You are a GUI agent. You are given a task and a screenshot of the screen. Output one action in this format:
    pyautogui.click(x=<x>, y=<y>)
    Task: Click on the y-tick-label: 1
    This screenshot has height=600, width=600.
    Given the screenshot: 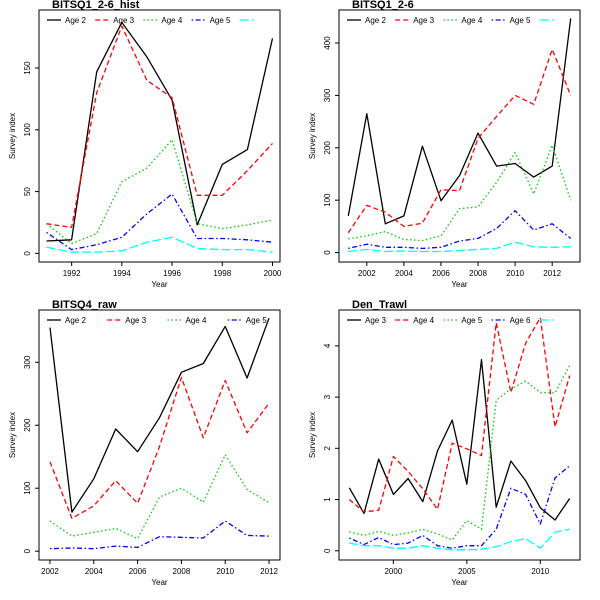 What is the action you would take?
    pyautogui.click(x=327, y=499)
    